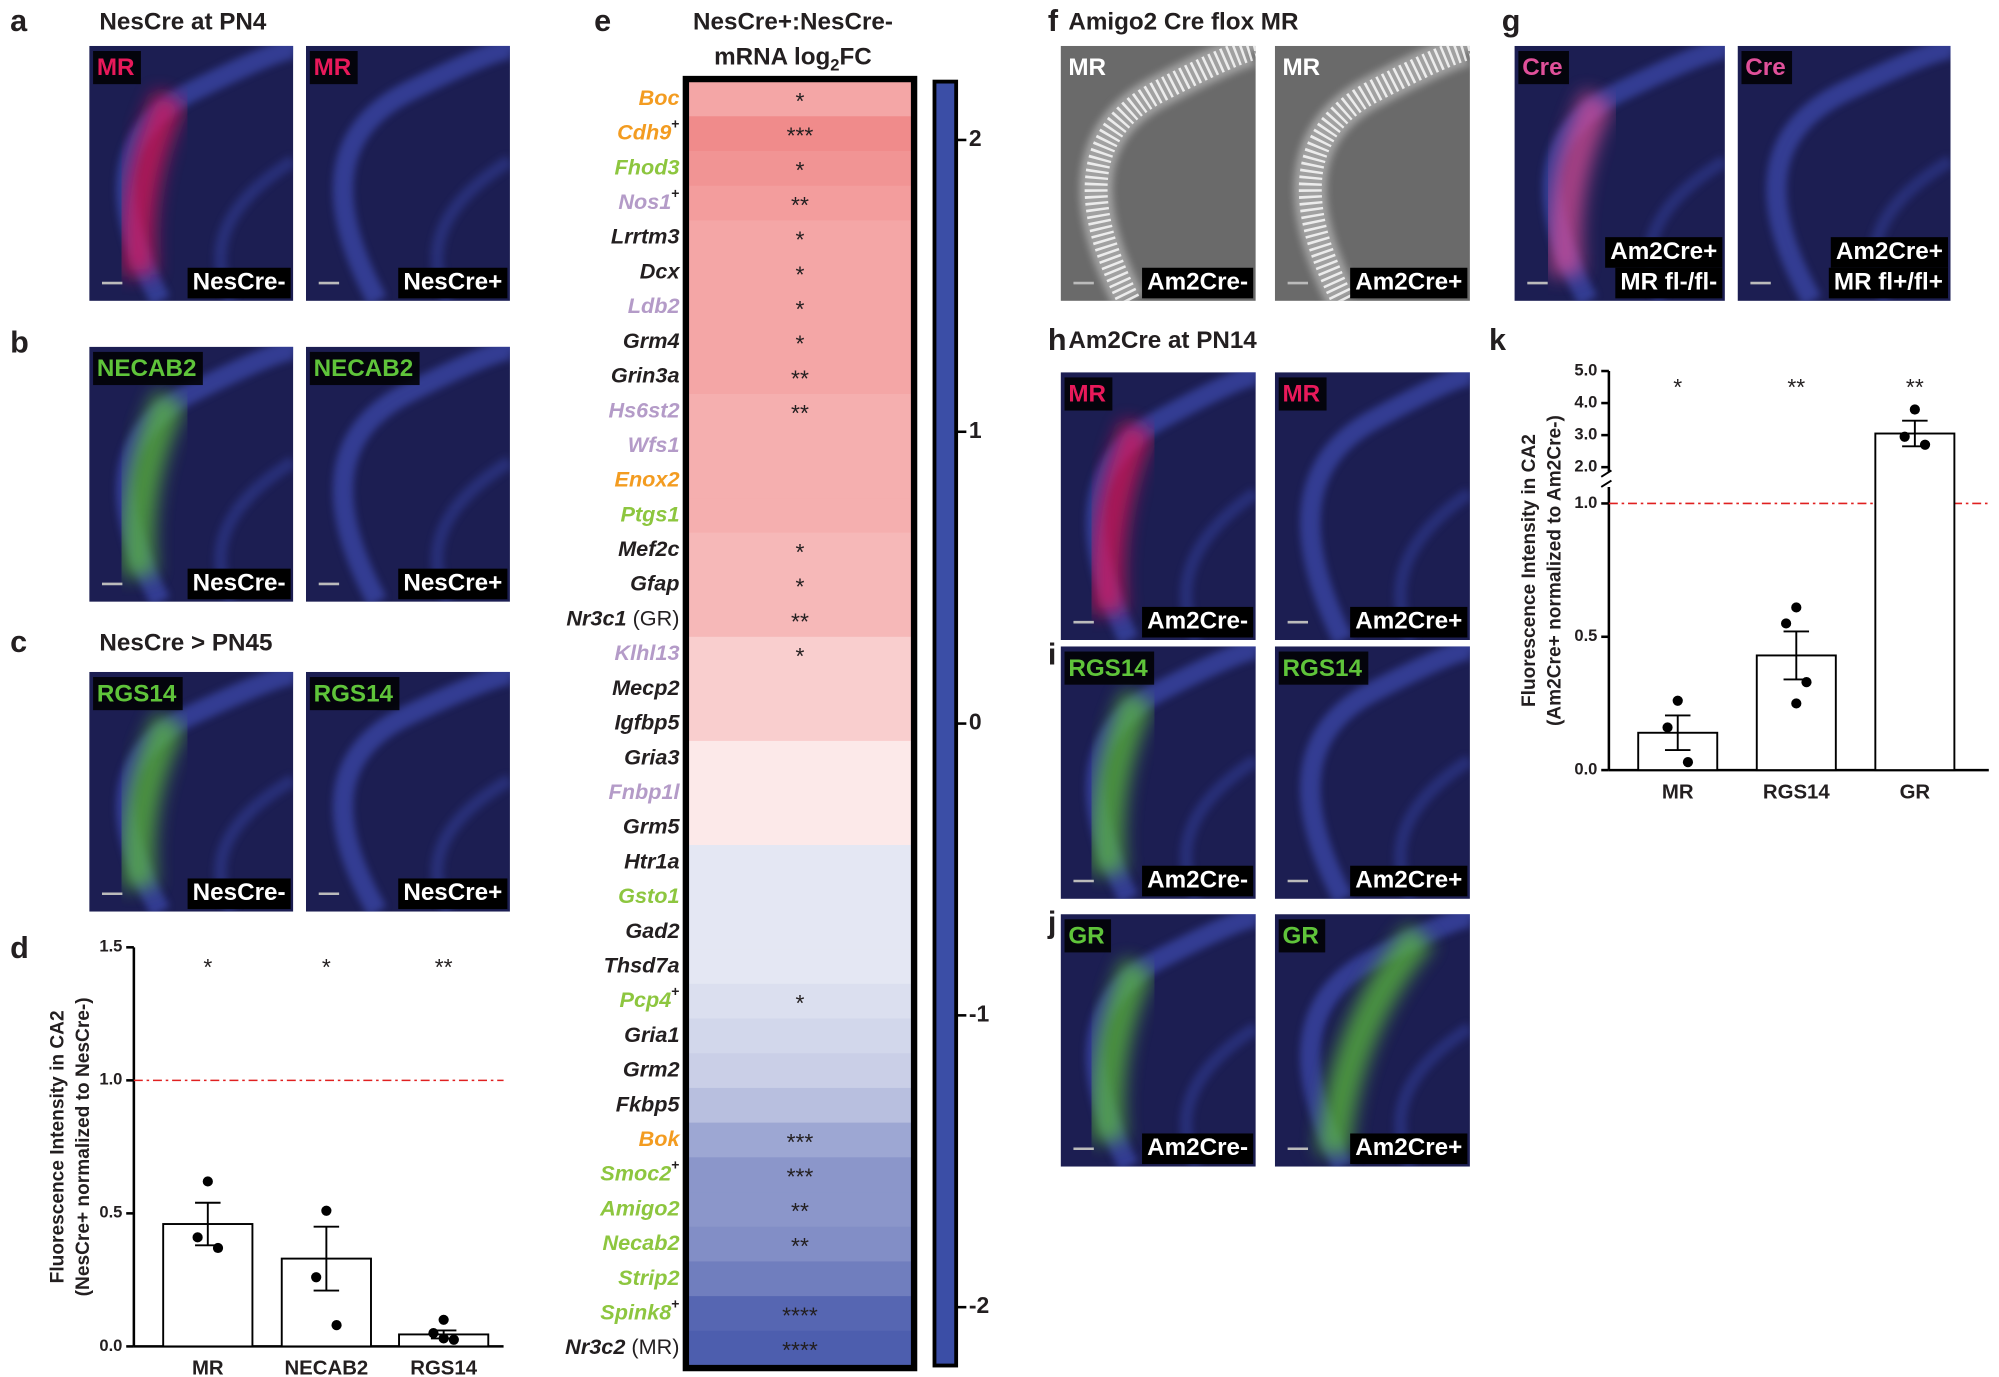  I want to click on gene-label: Bok, so click(660, 1138).